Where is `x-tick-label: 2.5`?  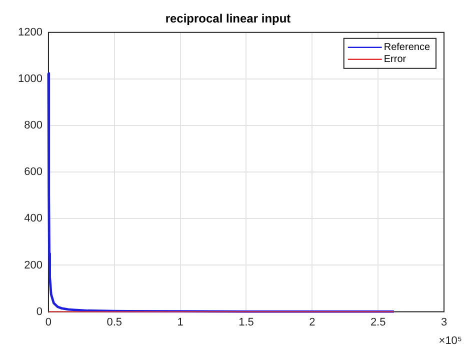
x-tick-label: 2.5 is located at coordinates (378, 322).